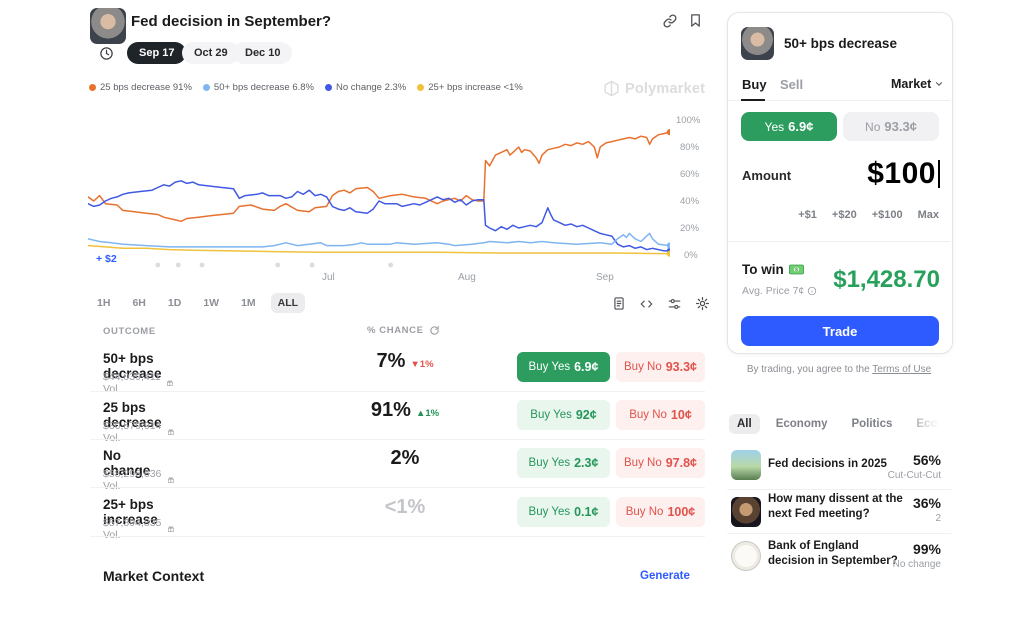 This screenshot has width=1024, height=619. Describe the element at coordinates (773, 269) in the screenshot. I see `to-win-label: To win $` at that location.